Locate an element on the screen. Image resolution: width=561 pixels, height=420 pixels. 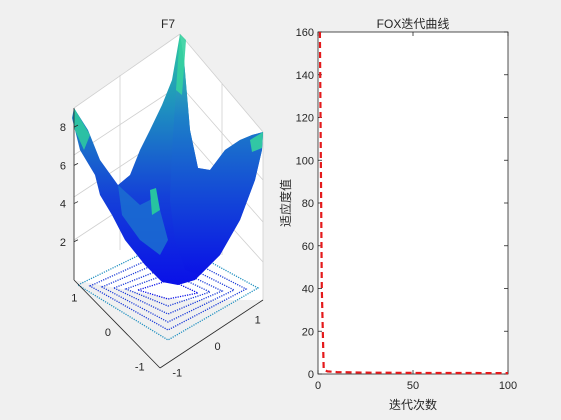
y-tick-label: 140 is located at coordinates (305, 76).